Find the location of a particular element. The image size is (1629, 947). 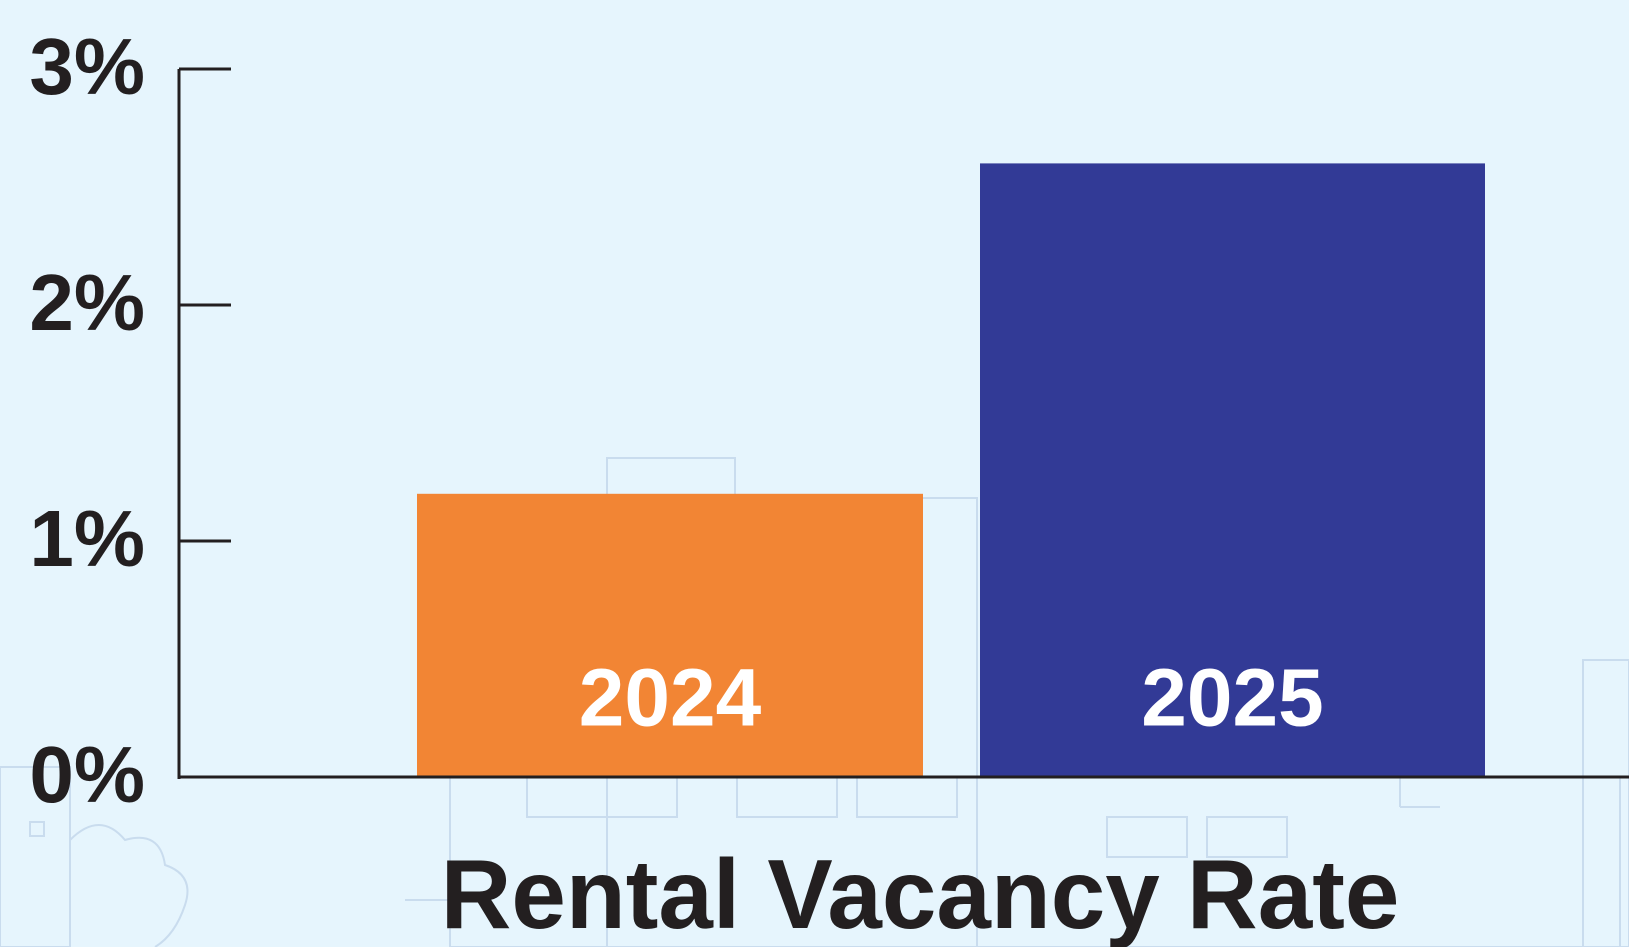

y-tick-label: 3% is located at coordinates (87, 66).